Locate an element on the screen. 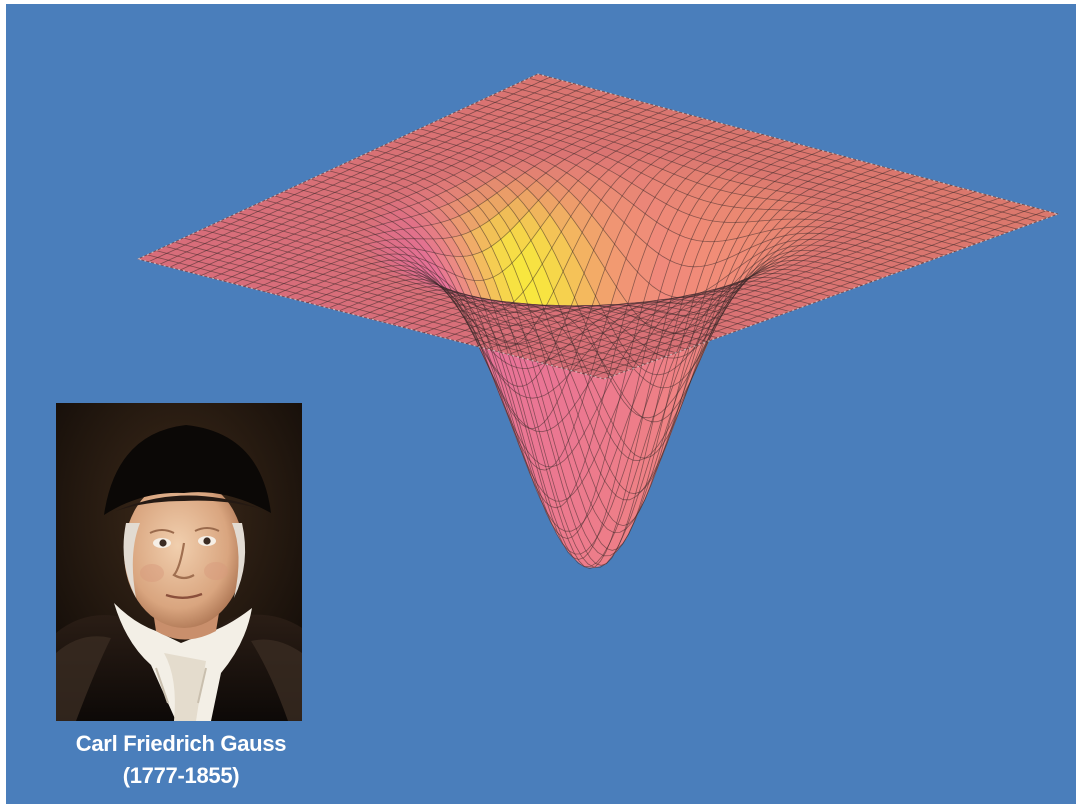 Image resolution: width=1080 pixels, height=807 pixels. portrait-caption: Carl Friedrich Gauss (1777-1855) is located at coordinates (181, 760).